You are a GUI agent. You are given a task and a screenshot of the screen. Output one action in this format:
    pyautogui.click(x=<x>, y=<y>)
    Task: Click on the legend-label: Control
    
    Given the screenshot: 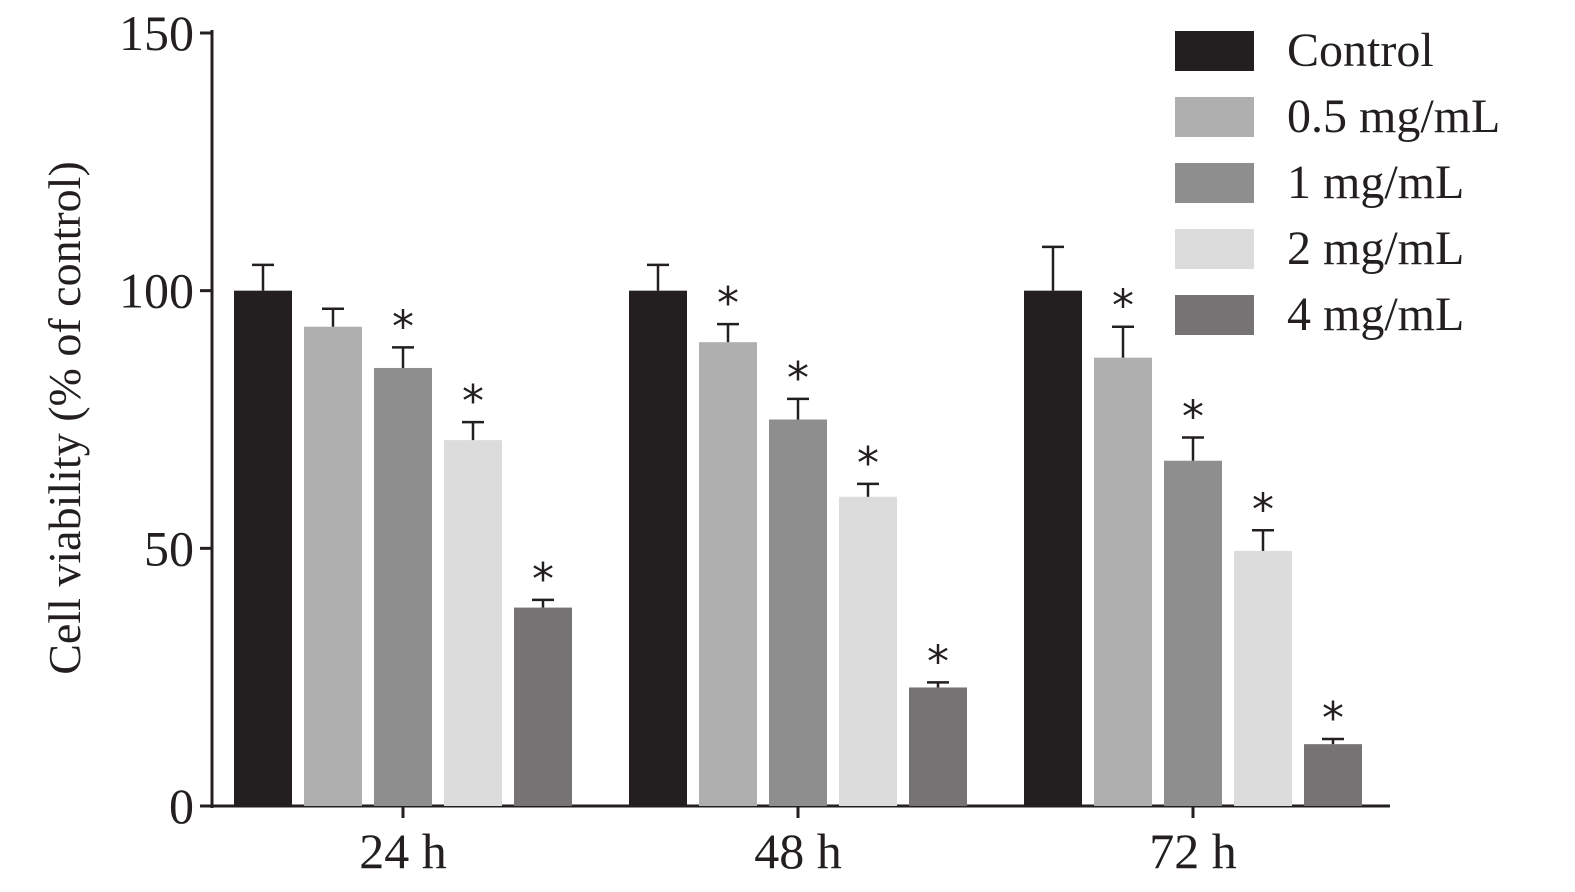 What is the action you would take?
    pyautogui.click(x=1360, y=50)
    